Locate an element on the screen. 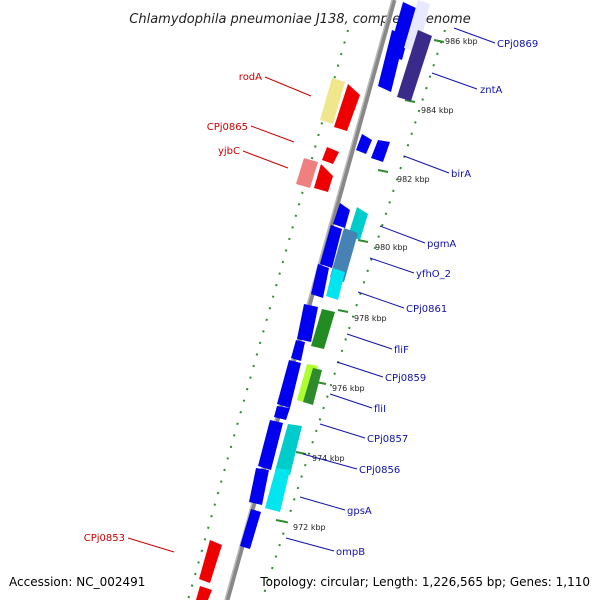  tick-label-976kbp: 976 kbp is located at coordinates (348, 388).